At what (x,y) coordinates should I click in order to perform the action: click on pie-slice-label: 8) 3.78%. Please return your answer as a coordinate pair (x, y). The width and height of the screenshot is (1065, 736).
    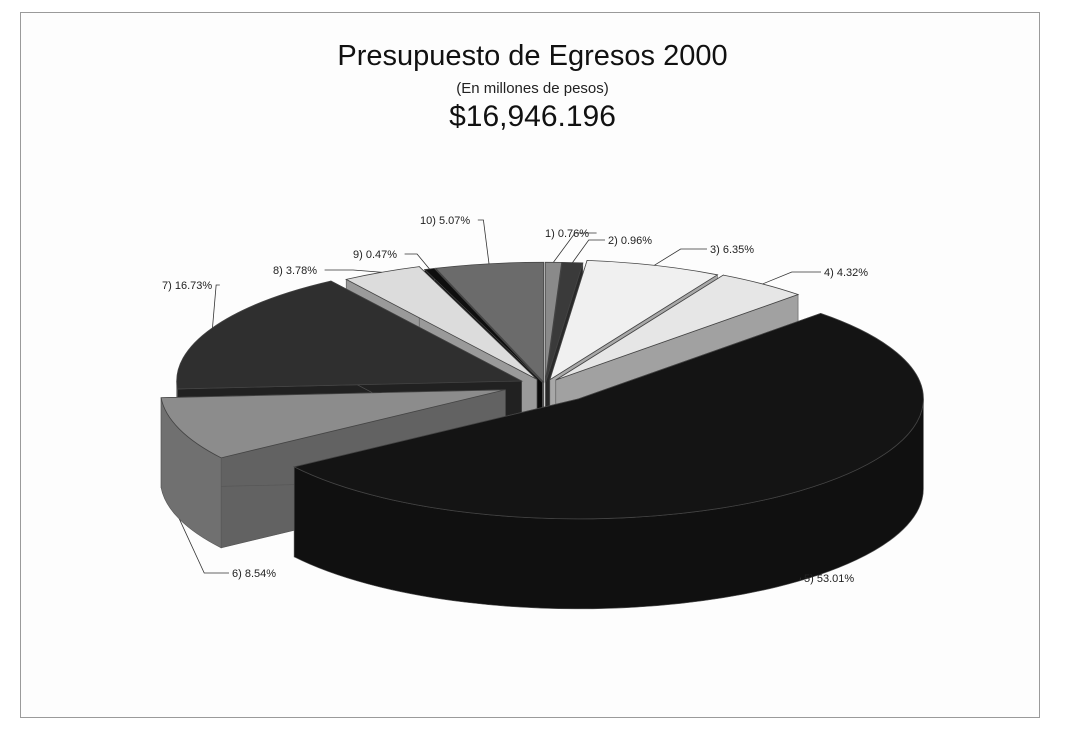
    Looking at the image, I should click on (295, 271).